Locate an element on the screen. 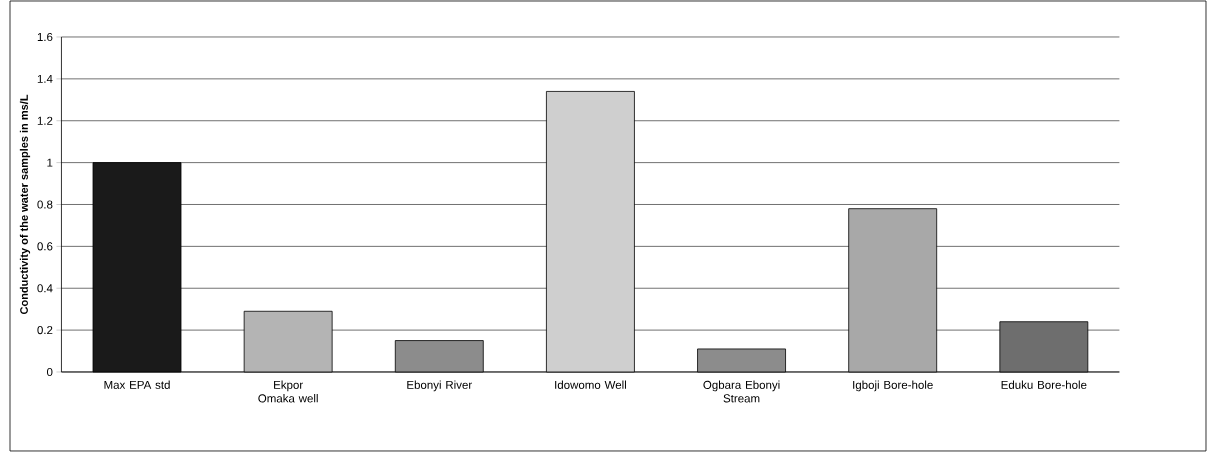 This screenshot has width=1207, height=452. y-tick-label: 1.2 is located at coordinates (45, 120).